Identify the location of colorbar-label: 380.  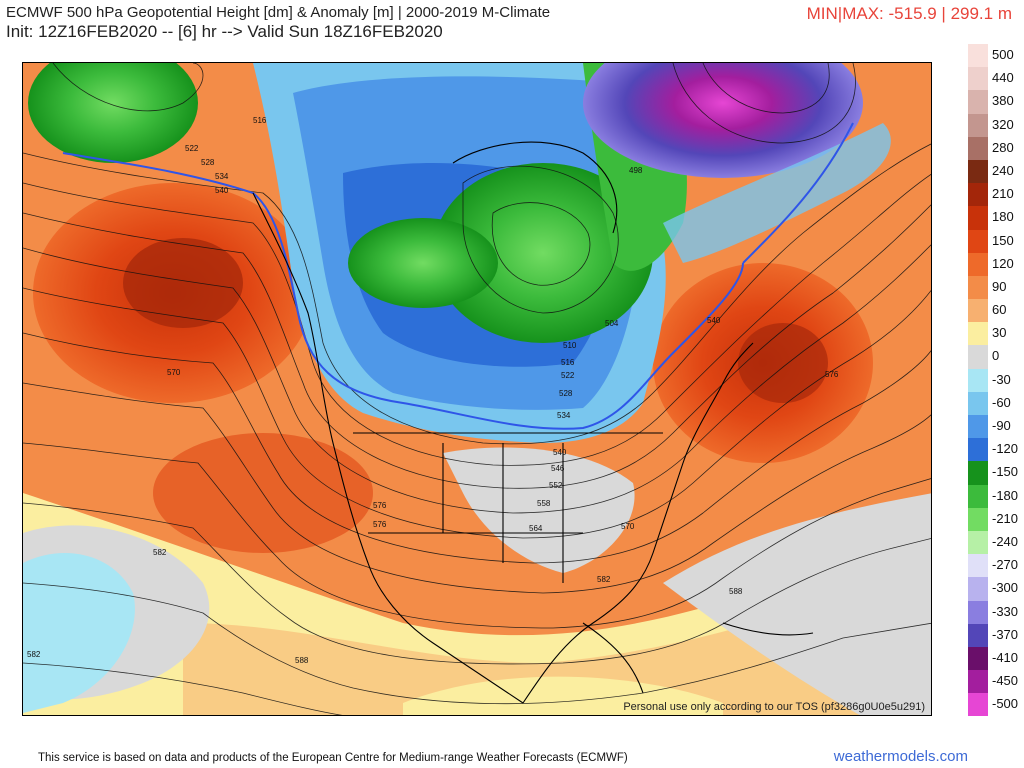
(1003, 101).